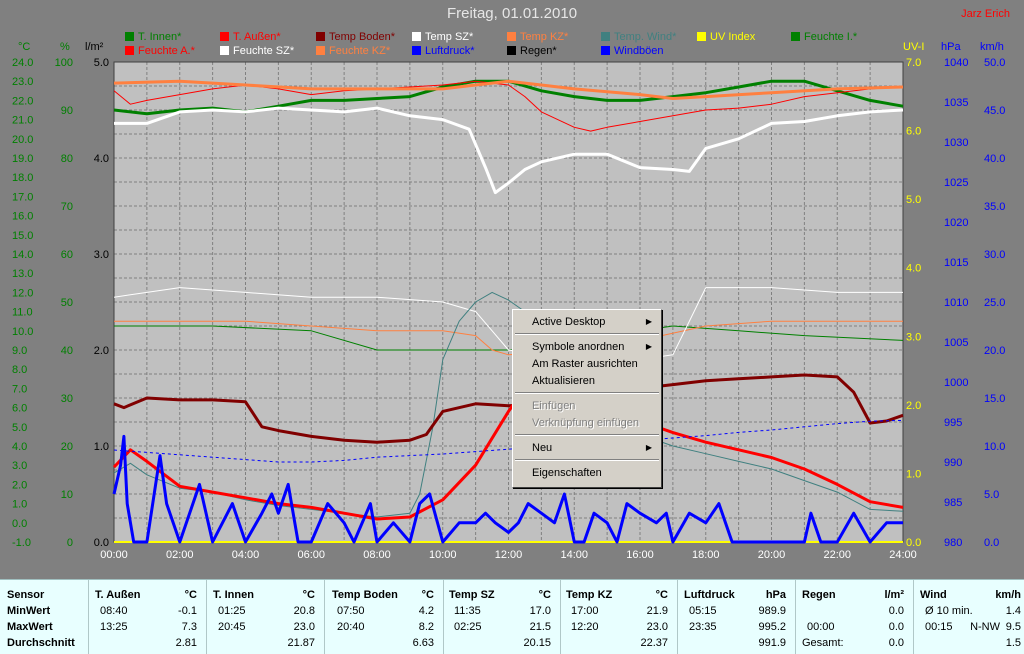 The width and height of the screenshot is (1024, 654). I want to click on axis-tick-percent: 90, so click(67, 111).